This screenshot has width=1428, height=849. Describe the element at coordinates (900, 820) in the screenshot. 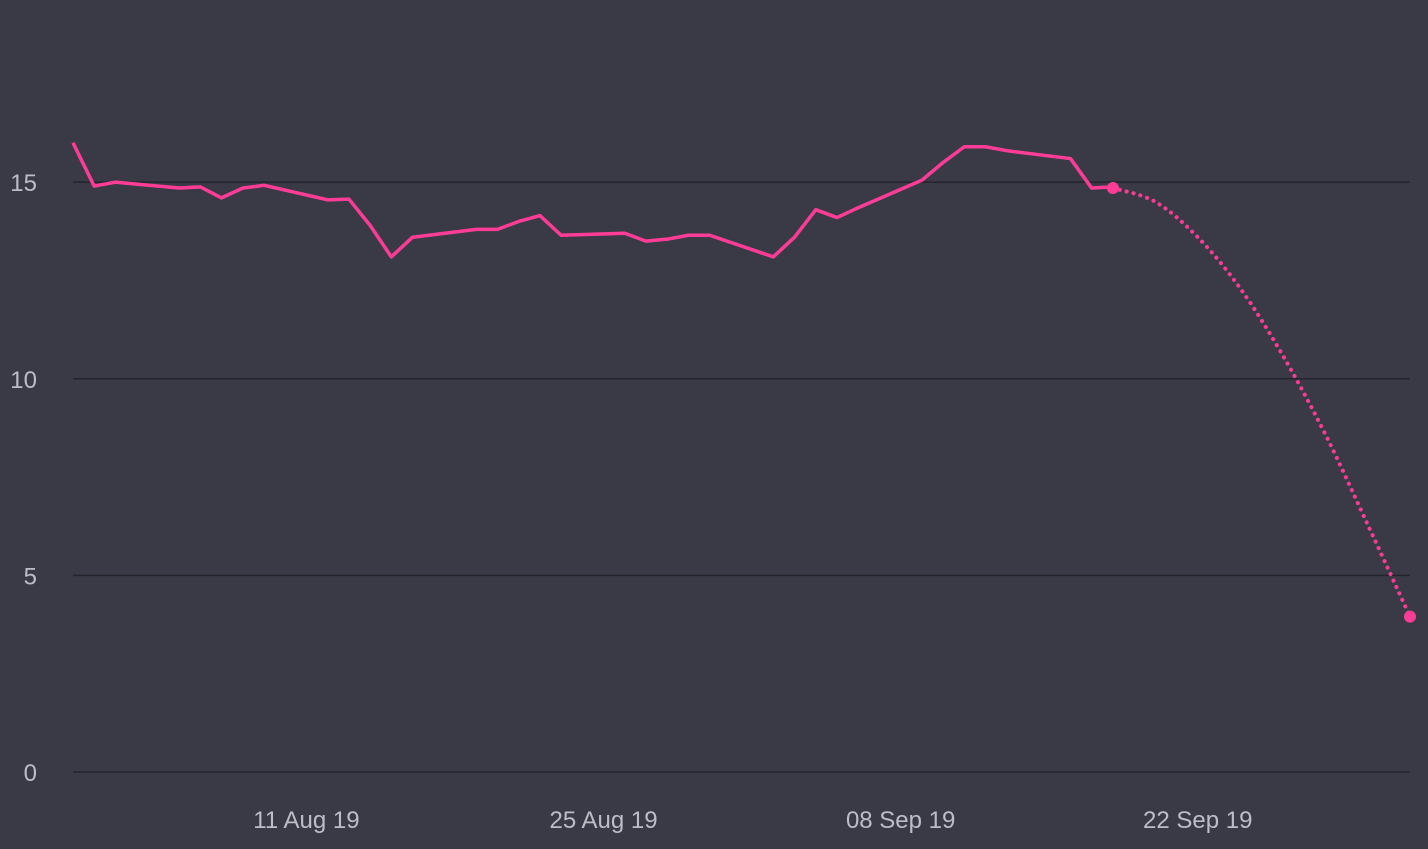

I see `x-tick-label: 08 Sep 19` at that location.